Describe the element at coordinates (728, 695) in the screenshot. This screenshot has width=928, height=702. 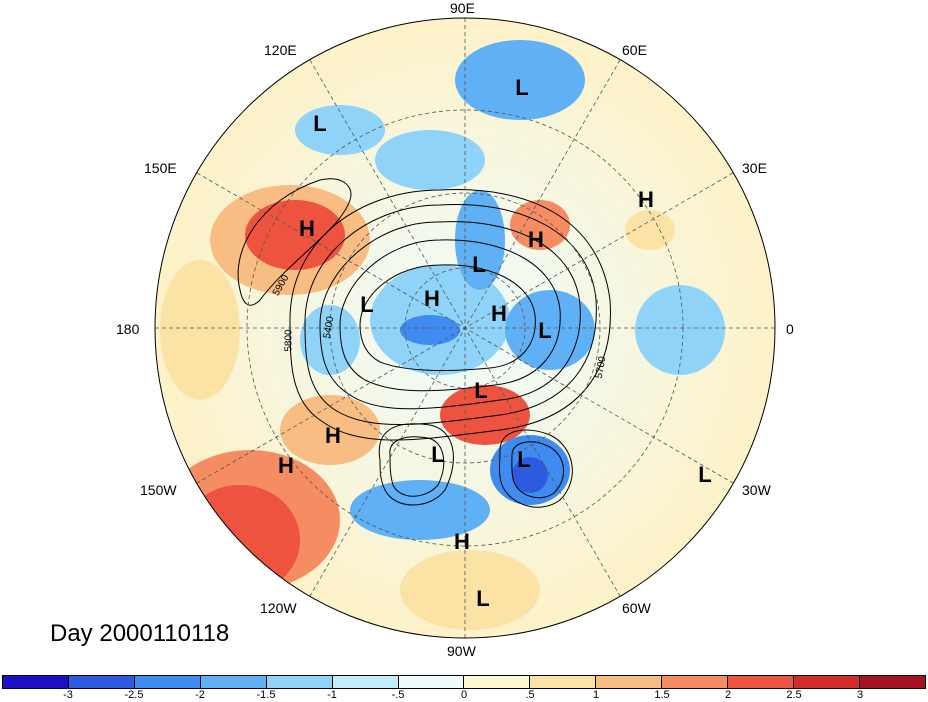
I see `colorbar-tick-label: 2` at that location.